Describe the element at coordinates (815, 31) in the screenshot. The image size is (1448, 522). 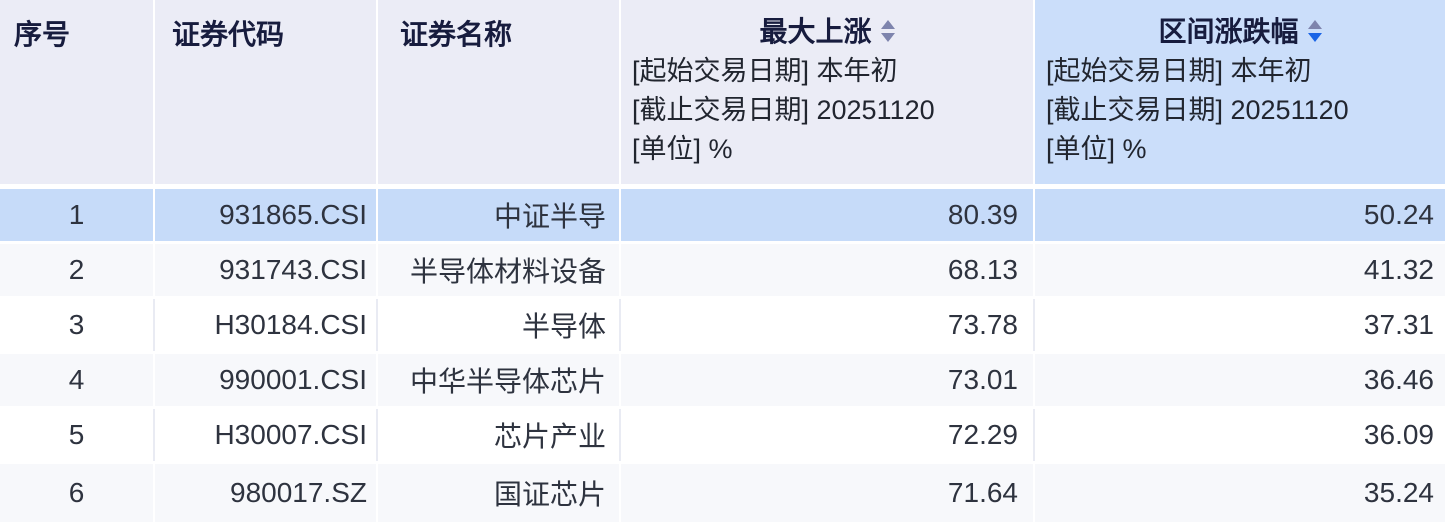
I see `column-header-max-rise-label: 最大上涨` at that location.